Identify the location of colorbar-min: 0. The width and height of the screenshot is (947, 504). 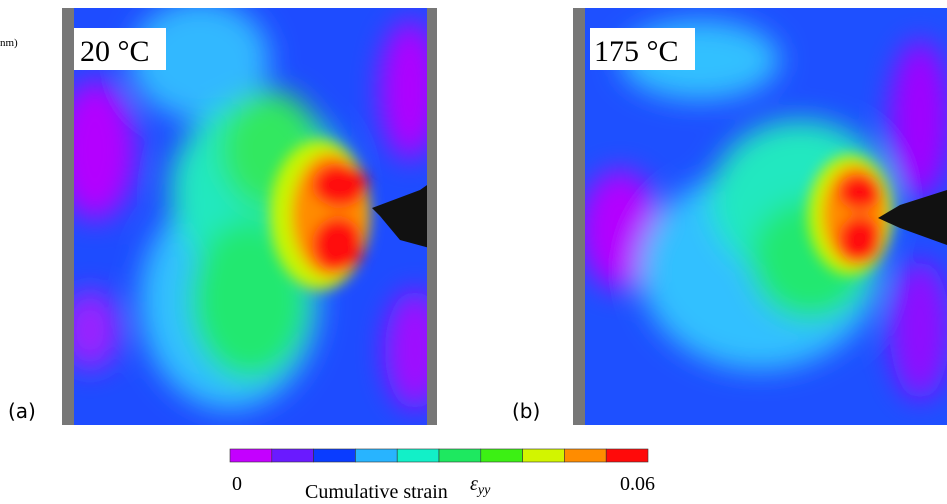
(237, 484).